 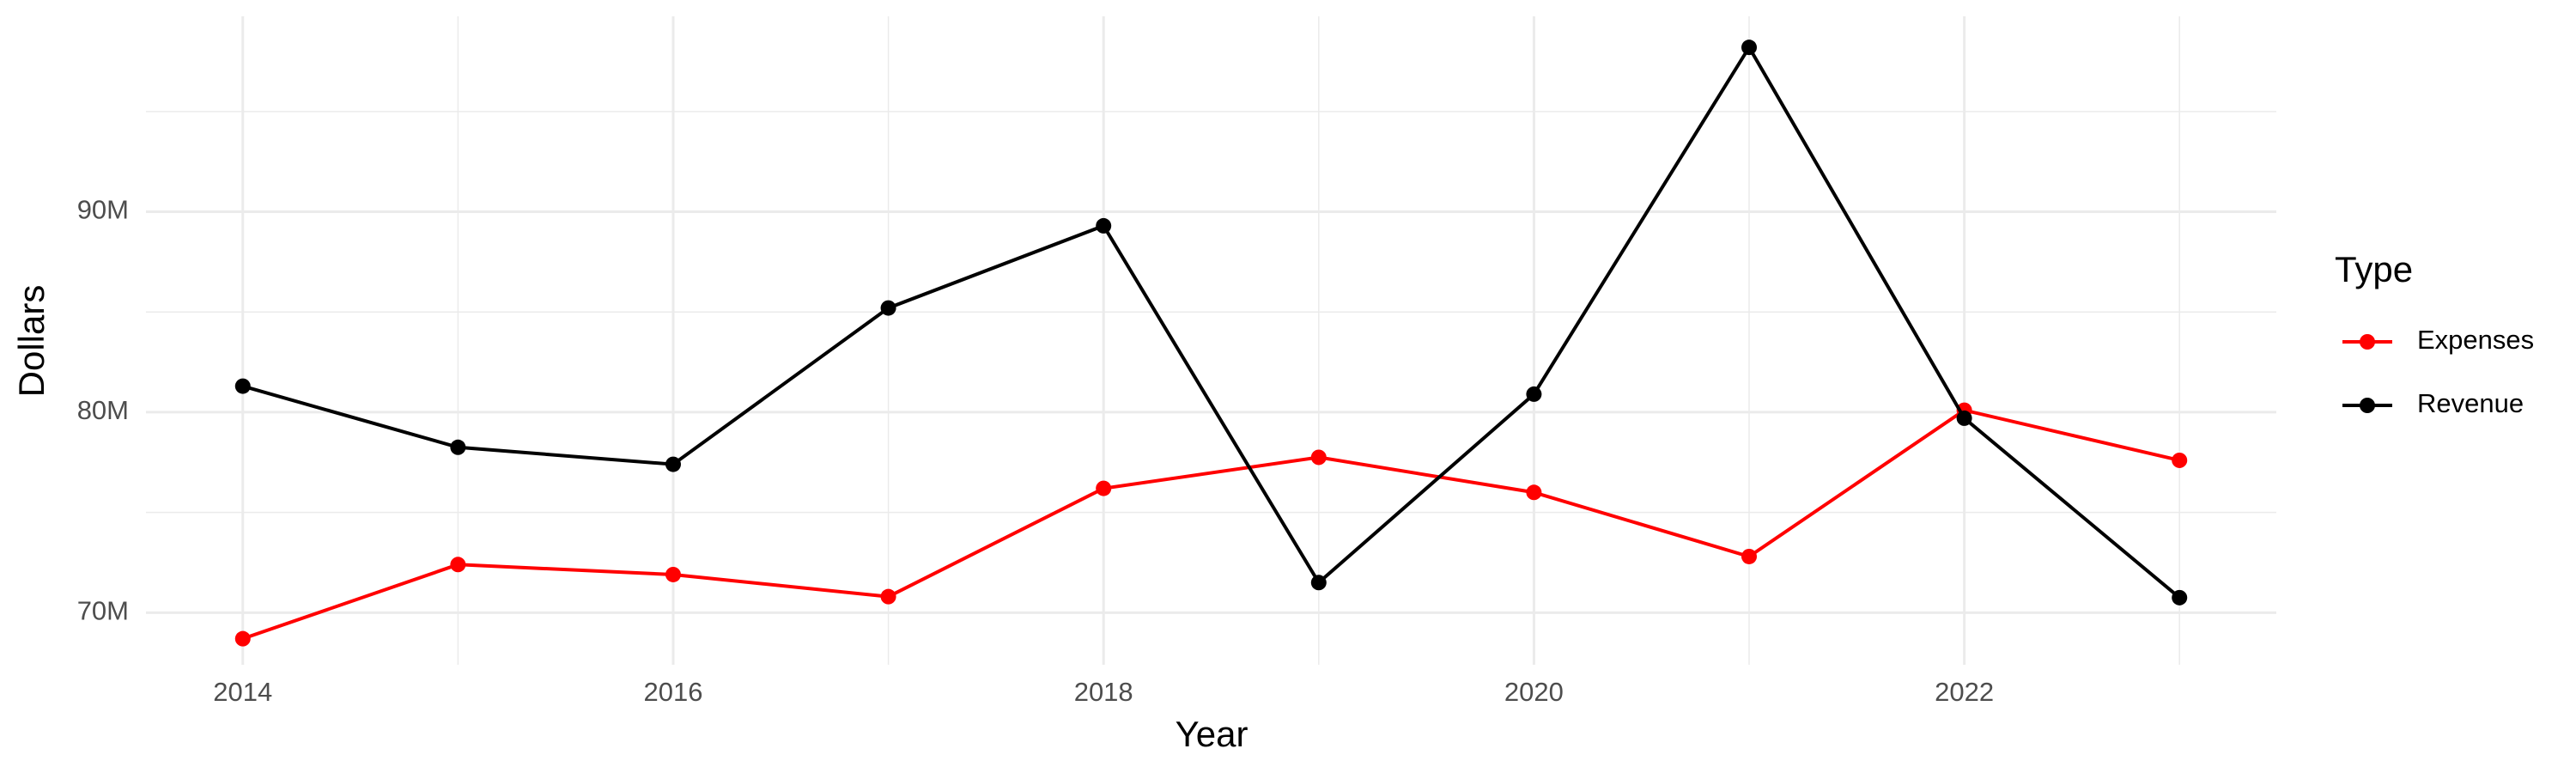 I want to click on legend-title: Type, so click(x=2374, y=269).